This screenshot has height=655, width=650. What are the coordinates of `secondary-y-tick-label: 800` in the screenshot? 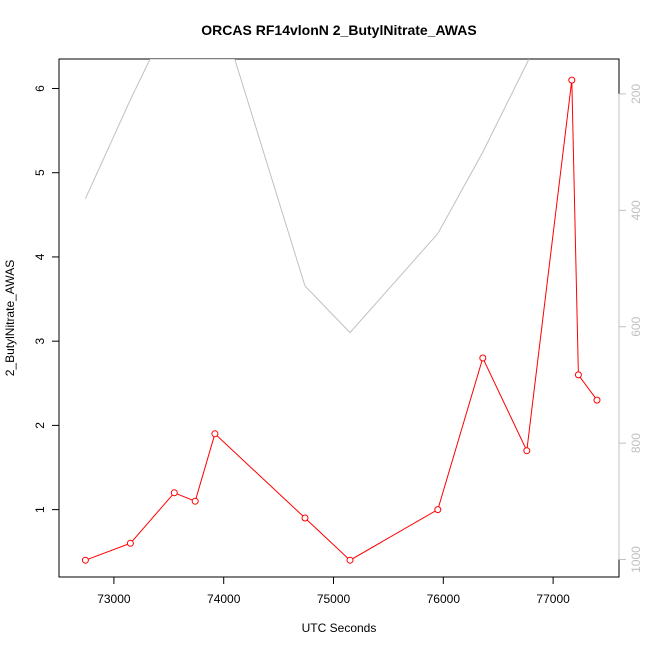 It's located at (636, 443).